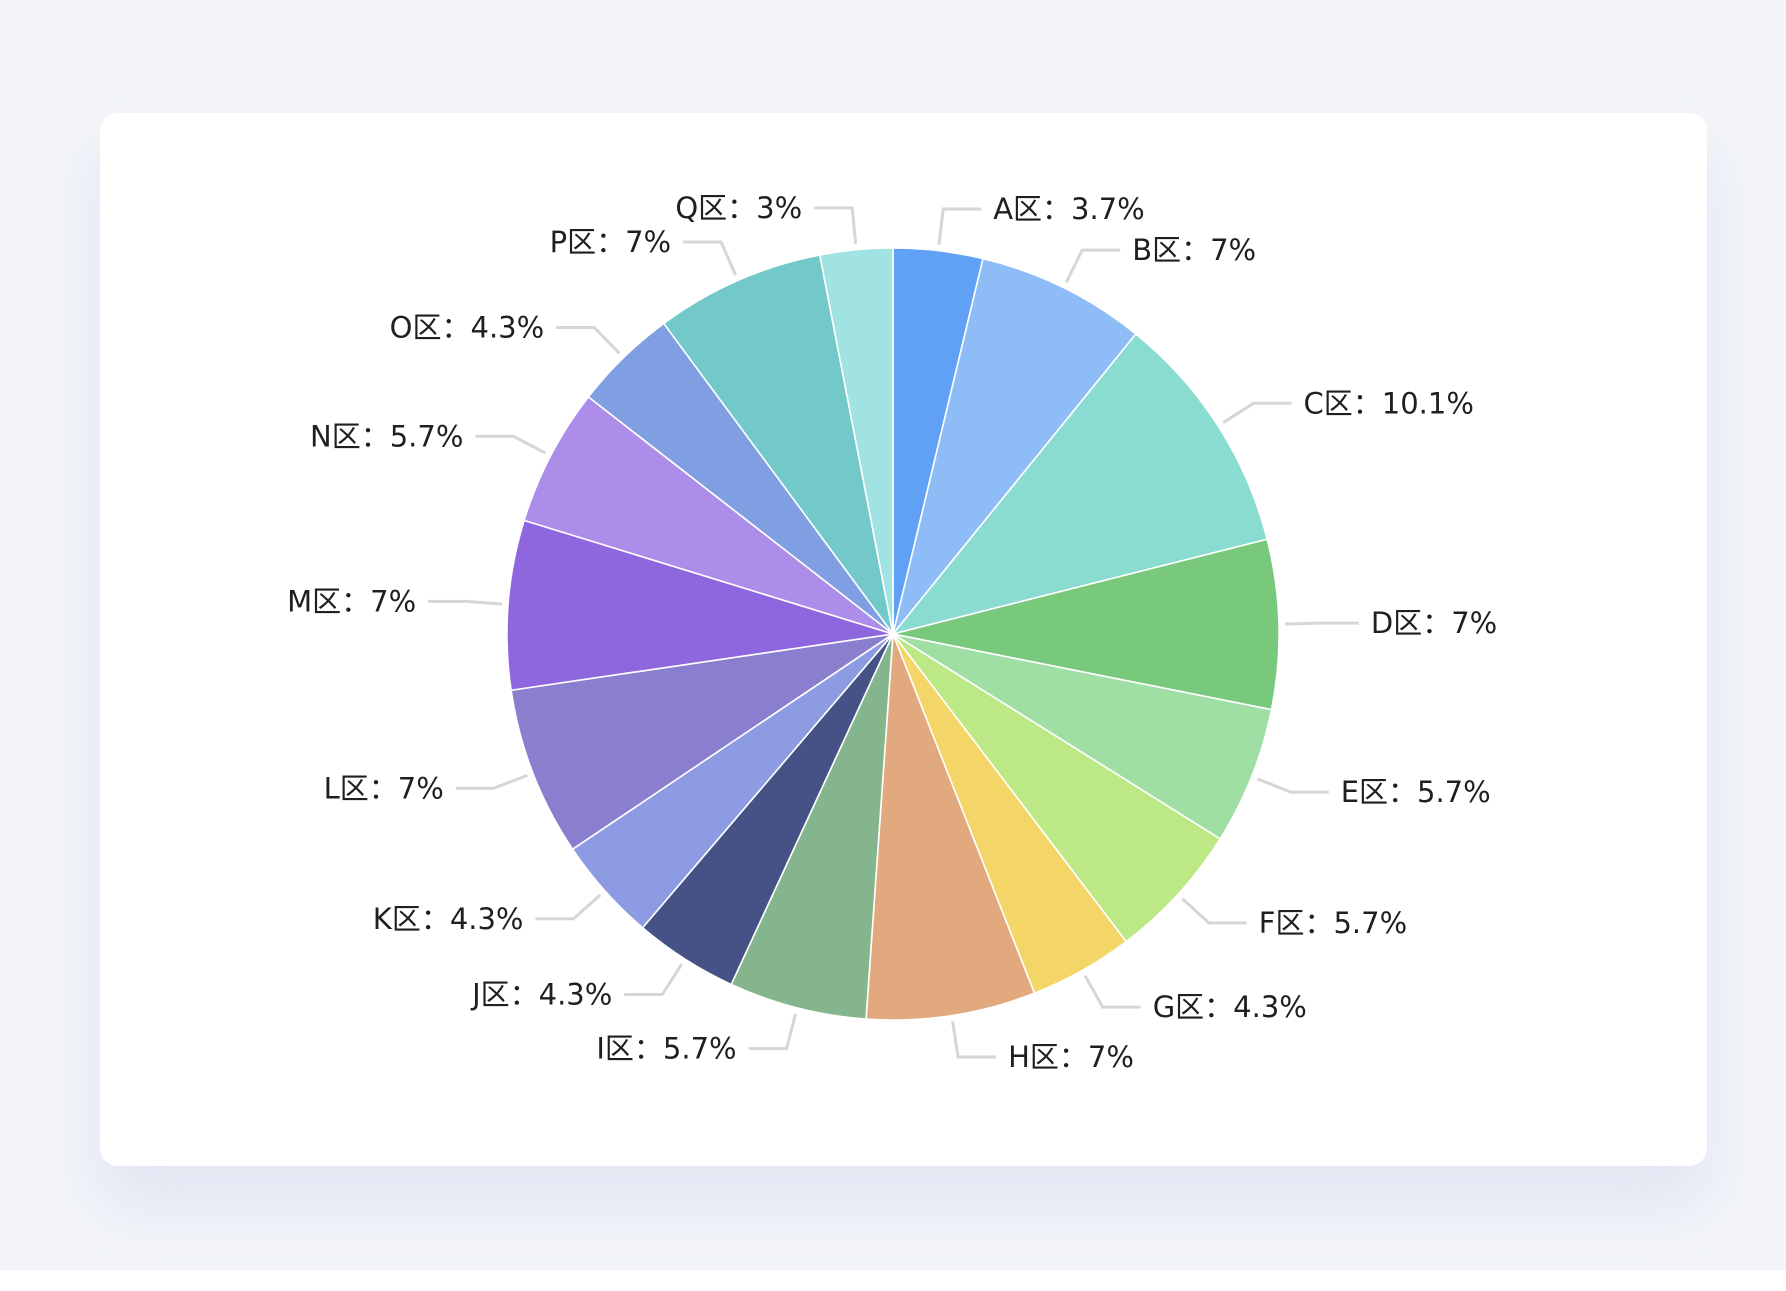 The image size is (1786, 1291). What do you see at coordinates (1069, 209) in the screenshot?
I see `slice-label-0: A区：3.7%` at bounding box center [1069, 209].